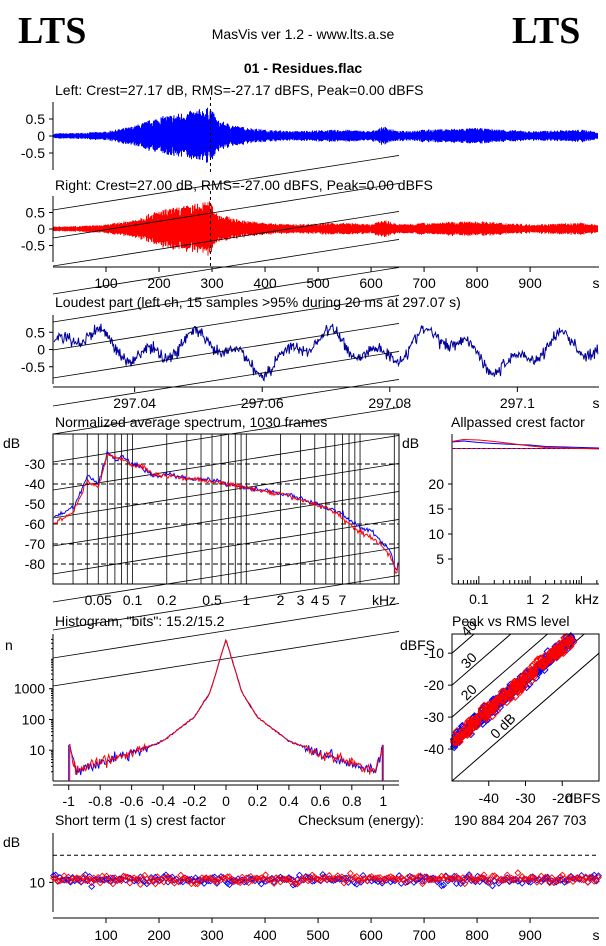 Image resolution: width=606 pixels, height=946 pixels. I want to click on loudest-ytick-label: 0.5, so click(36, 332).